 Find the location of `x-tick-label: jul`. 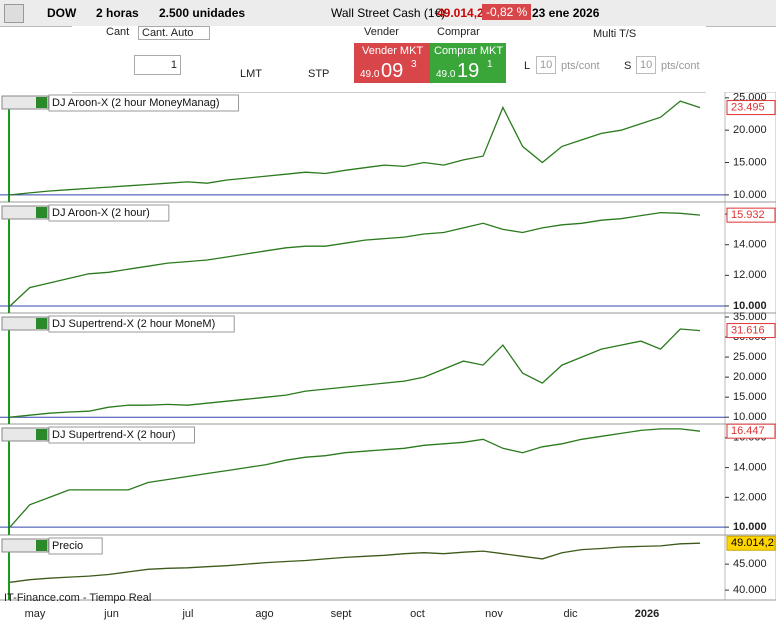

x-tick-label: jul is located at coordinates (187, 614).